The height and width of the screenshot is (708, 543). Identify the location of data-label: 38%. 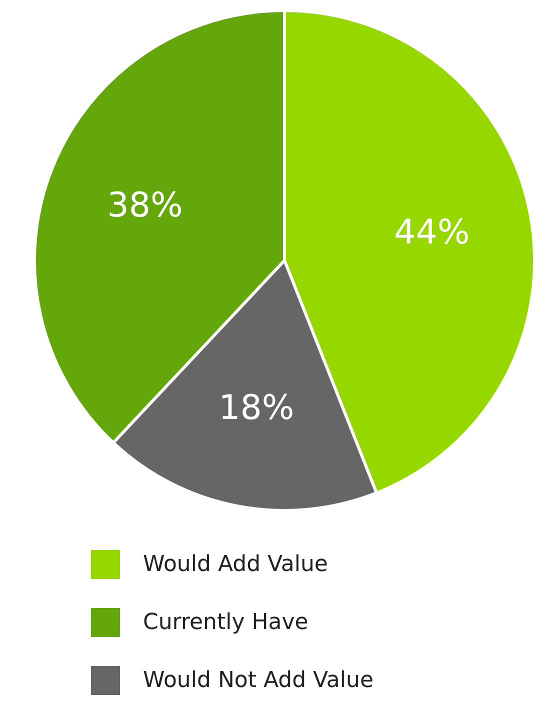
(145, 205).